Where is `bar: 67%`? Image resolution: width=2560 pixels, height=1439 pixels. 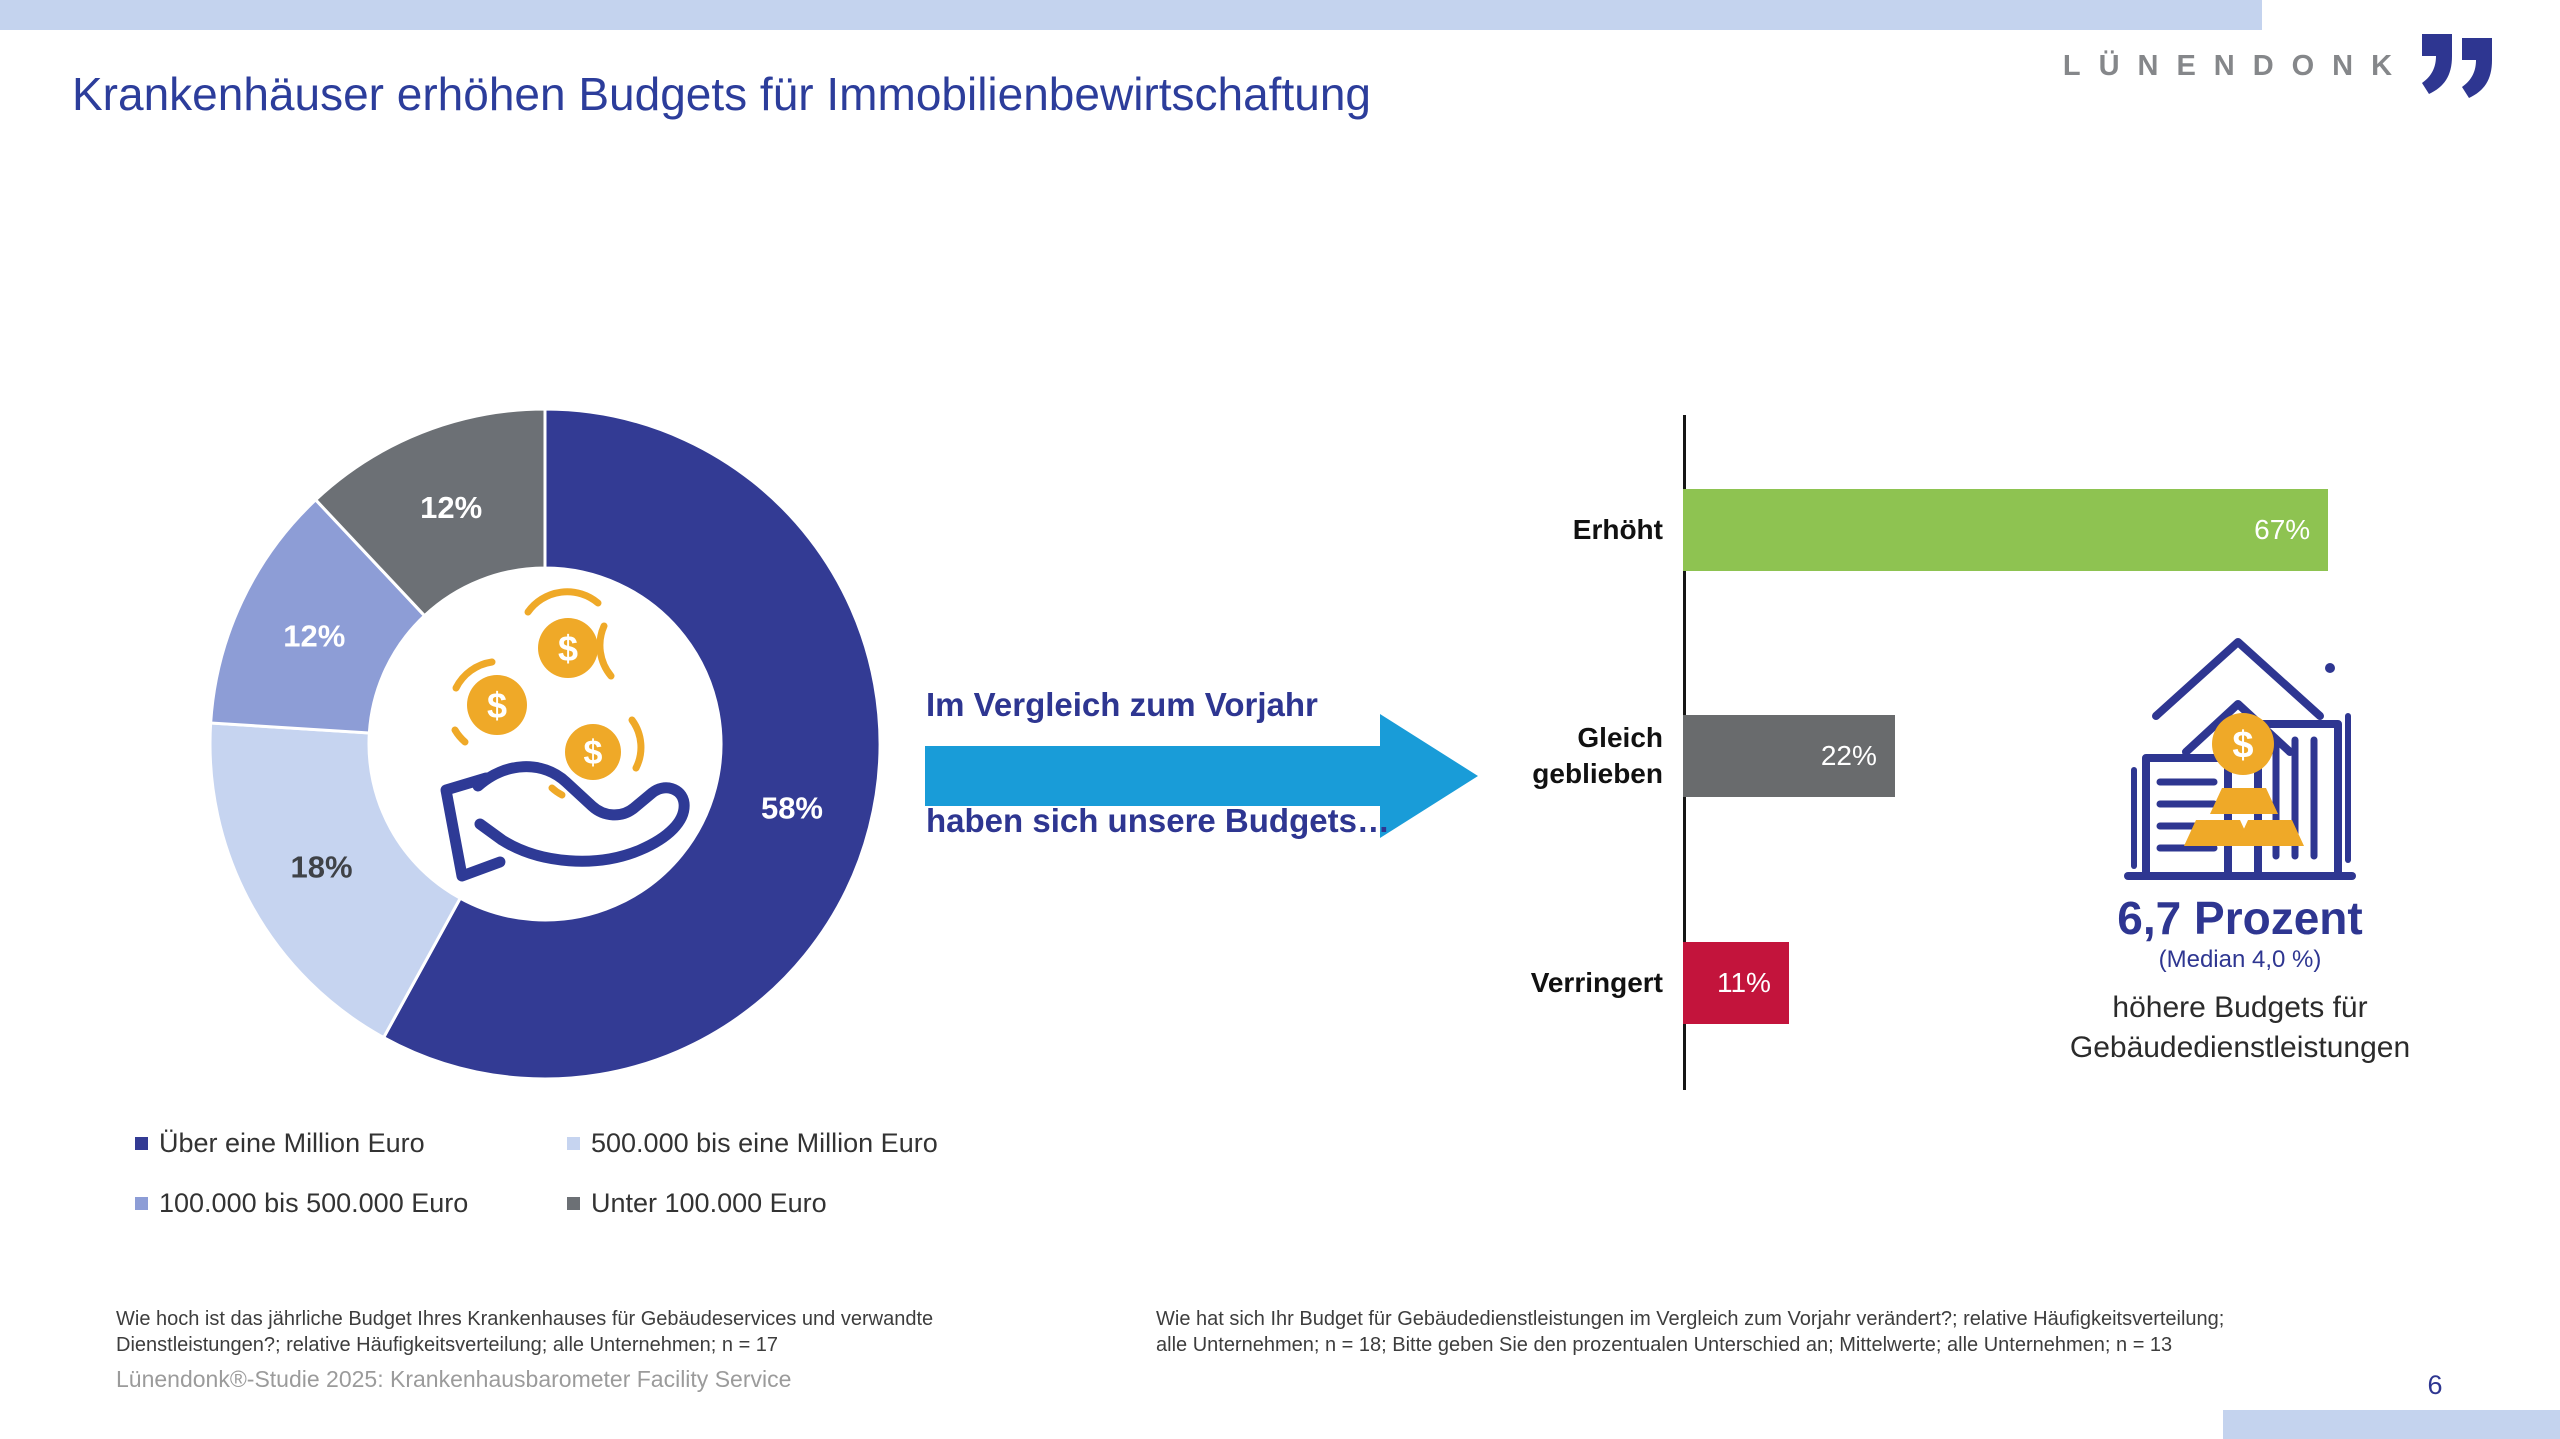
bar: 67% is located at coordinates (2006, 530).